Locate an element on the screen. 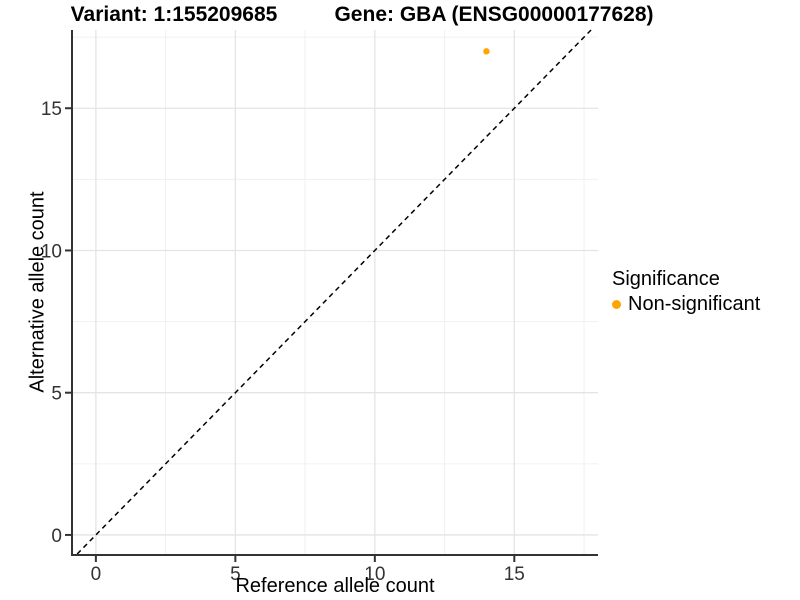  legend-item: Non-significant is located at coordinates (686, 304).